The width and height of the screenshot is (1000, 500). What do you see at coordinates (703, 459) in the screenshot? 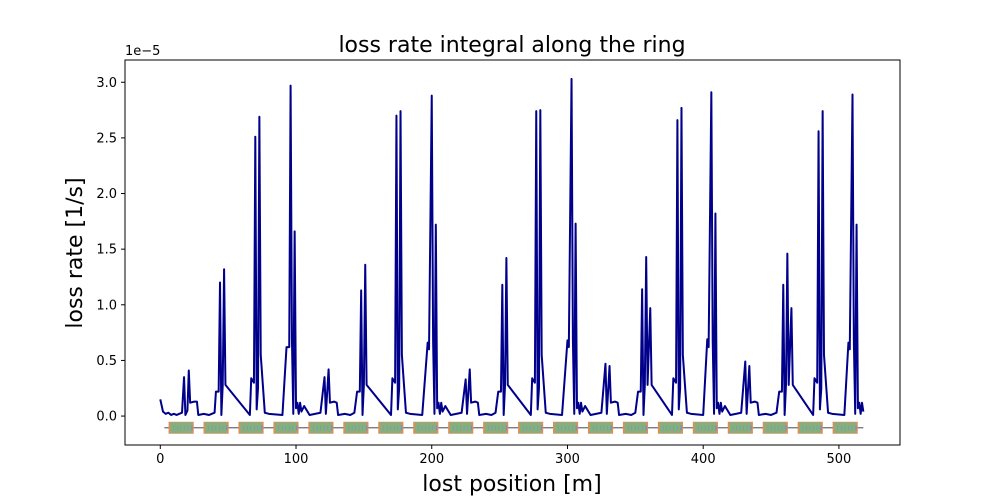
I see `x-tick-label: 400` at bounding box center [703, 459].